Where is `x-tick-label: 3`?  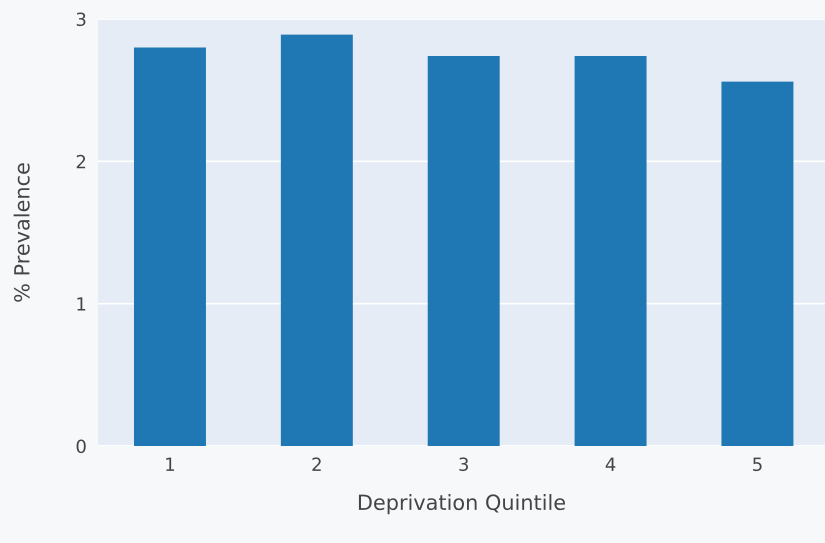
x-tick-label: 3 is located at coordinates (463, 464).